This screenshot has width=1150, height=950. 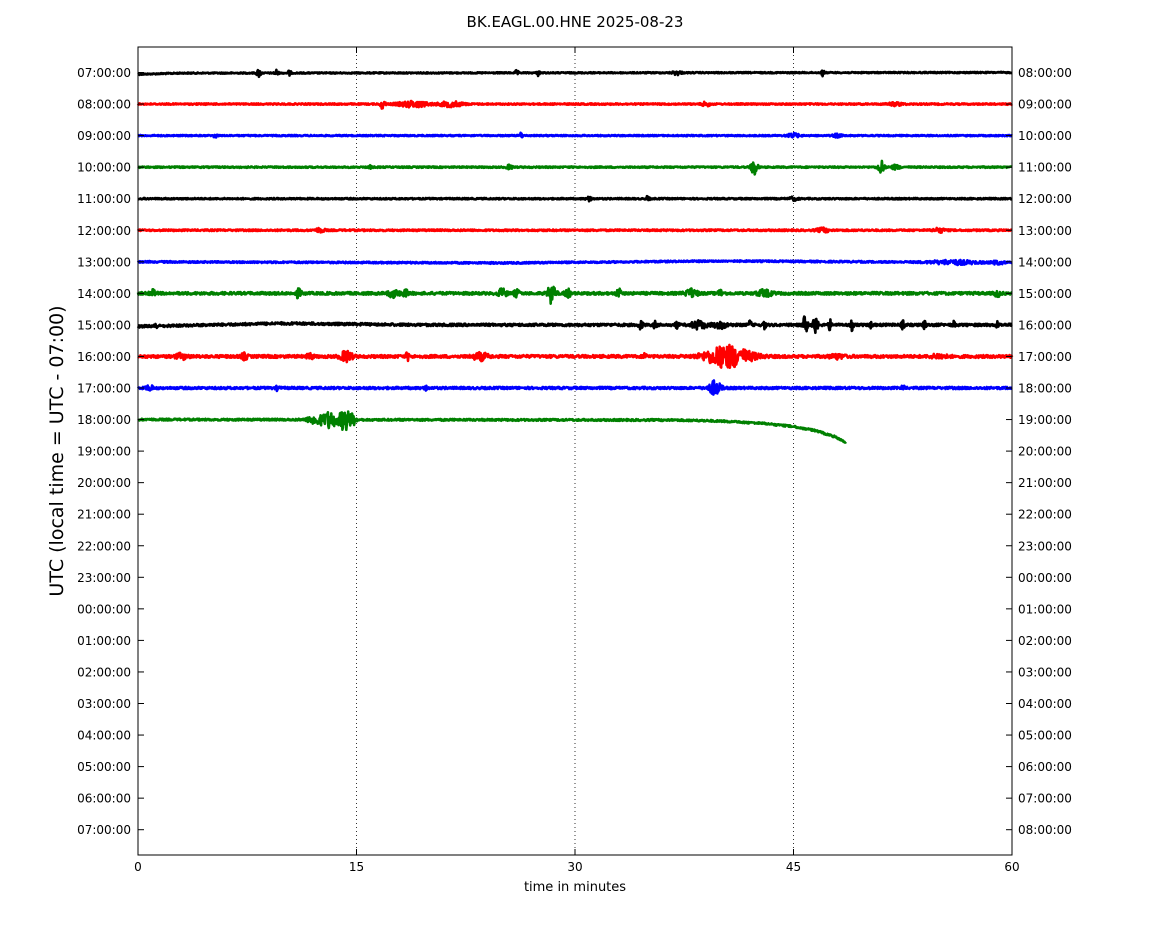 What do you see at coordinates (1045, 357) in the screenshot?
I see `right-time-label: 17:00:00` at bounding box center [1045, 357].